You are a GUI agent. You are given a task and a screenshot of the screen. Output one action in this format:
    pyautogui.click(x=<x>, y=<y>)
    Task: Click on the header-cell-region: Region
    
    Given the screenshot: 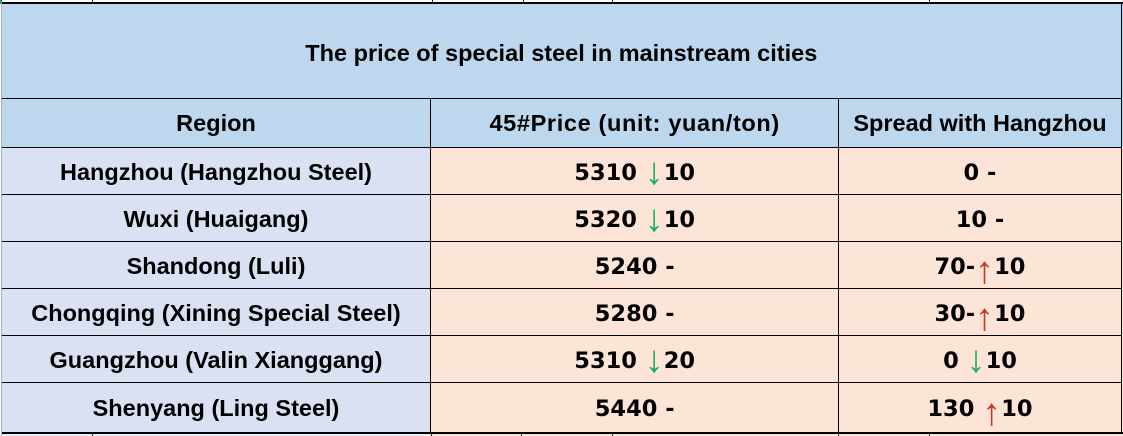 What is the action you would take?
    pyautogui.click(x=216, y=123)
    